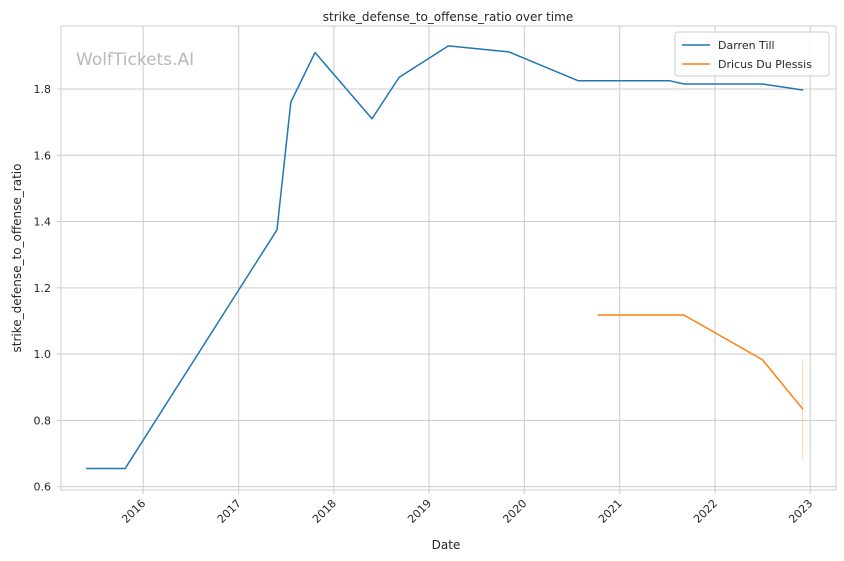 This screenshot has height=561, width=844. I want to click on y-tick-label: 1.8, so click(43, 89).